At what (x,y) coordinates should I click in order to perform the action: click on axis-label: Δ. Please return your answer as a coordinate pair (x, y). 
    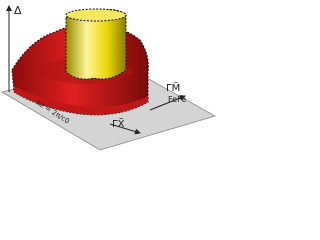
    Looking at the image, I should click on (18, 10).